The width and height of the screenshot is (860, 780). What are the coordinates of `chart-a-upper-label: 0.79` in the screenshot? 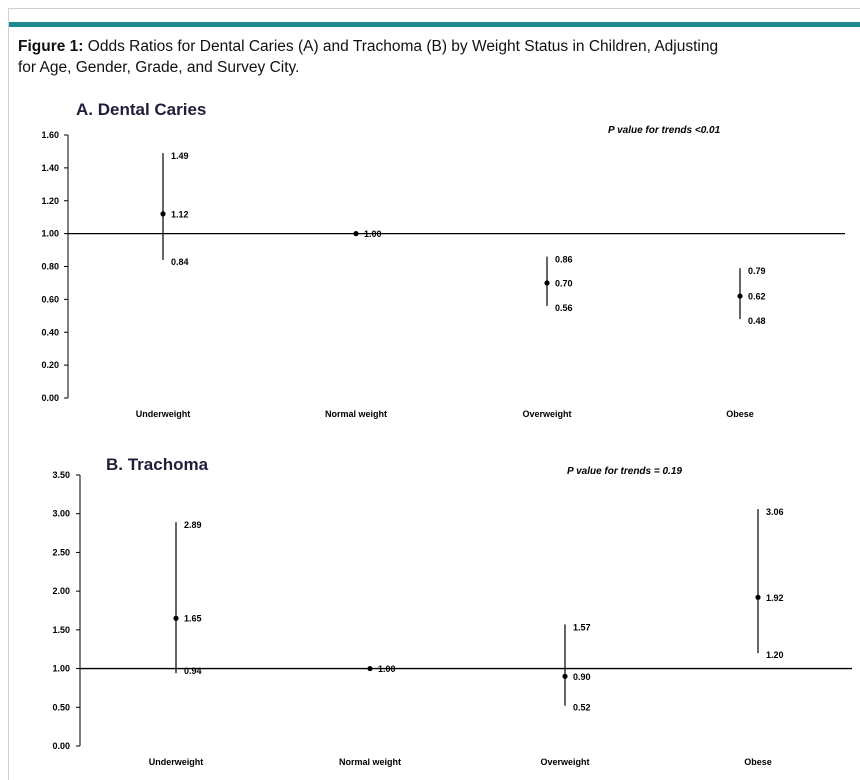 It's located at (757, 271).